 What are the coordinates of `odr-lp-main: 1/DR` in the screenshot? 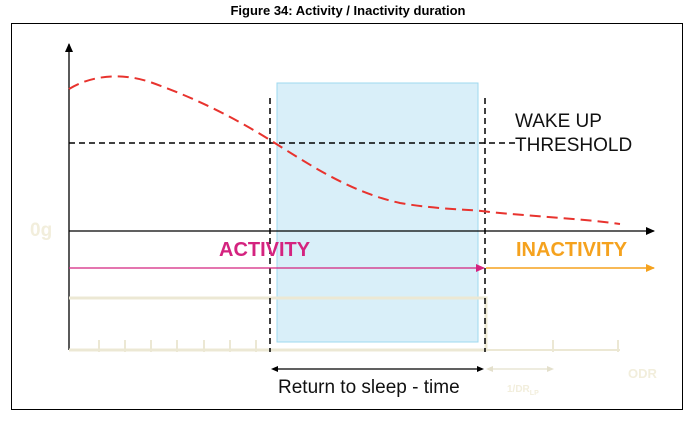 It's located at (519, 389).